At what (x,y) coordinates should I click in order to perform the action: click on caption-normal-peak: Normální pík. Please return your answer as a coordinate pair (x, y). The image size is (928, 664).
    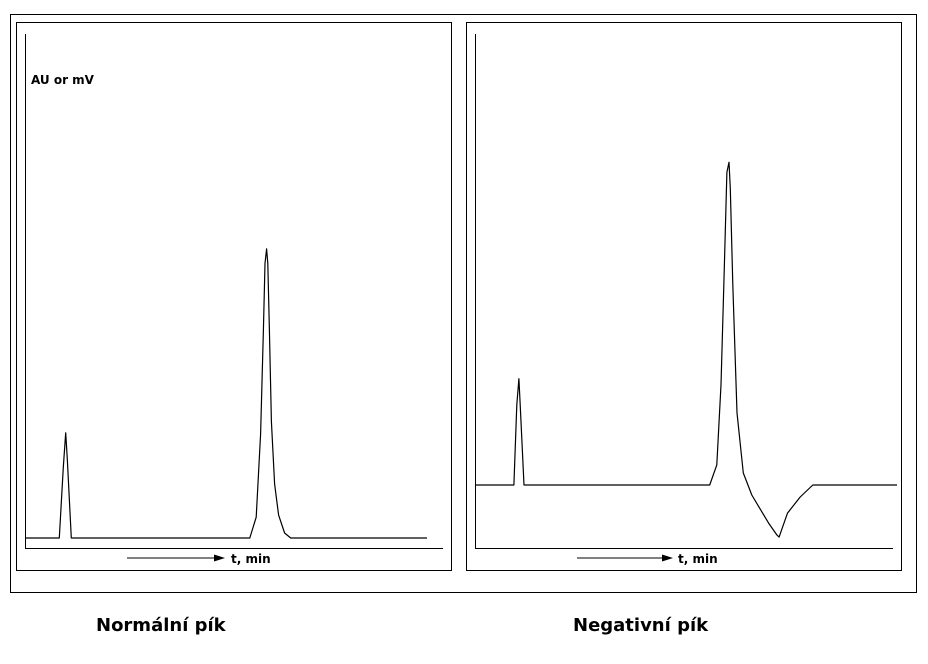
    Looking at the image, I should click on (161, 625).